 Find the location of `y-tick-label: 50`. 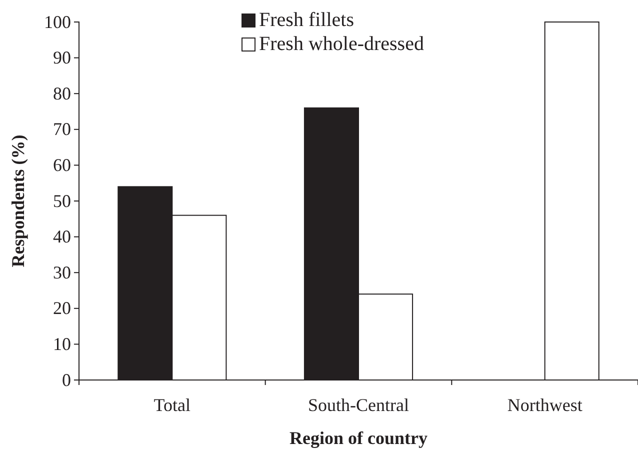

y-tick-label: 50 is located at coordinates (62, 200).